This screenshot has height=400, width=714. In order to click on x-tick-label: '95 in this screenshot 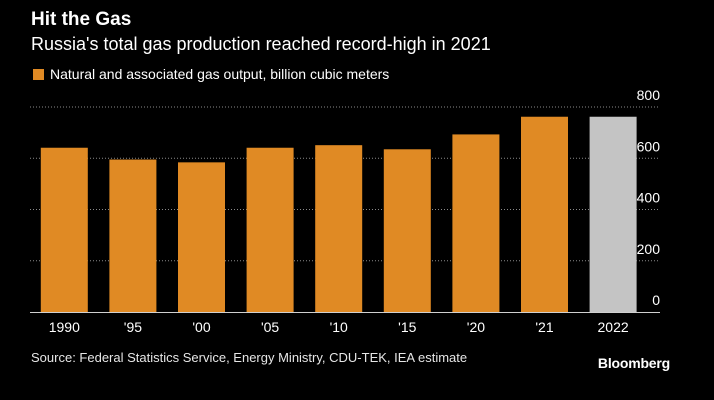, I will do `click(133, 327)`.